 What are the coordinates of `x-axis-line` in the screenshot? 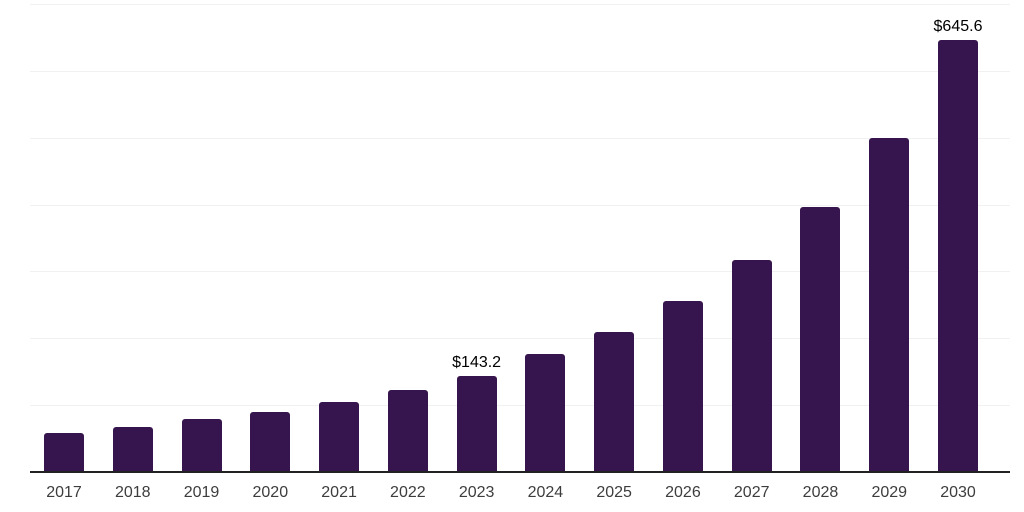 It's located at (520, 472).